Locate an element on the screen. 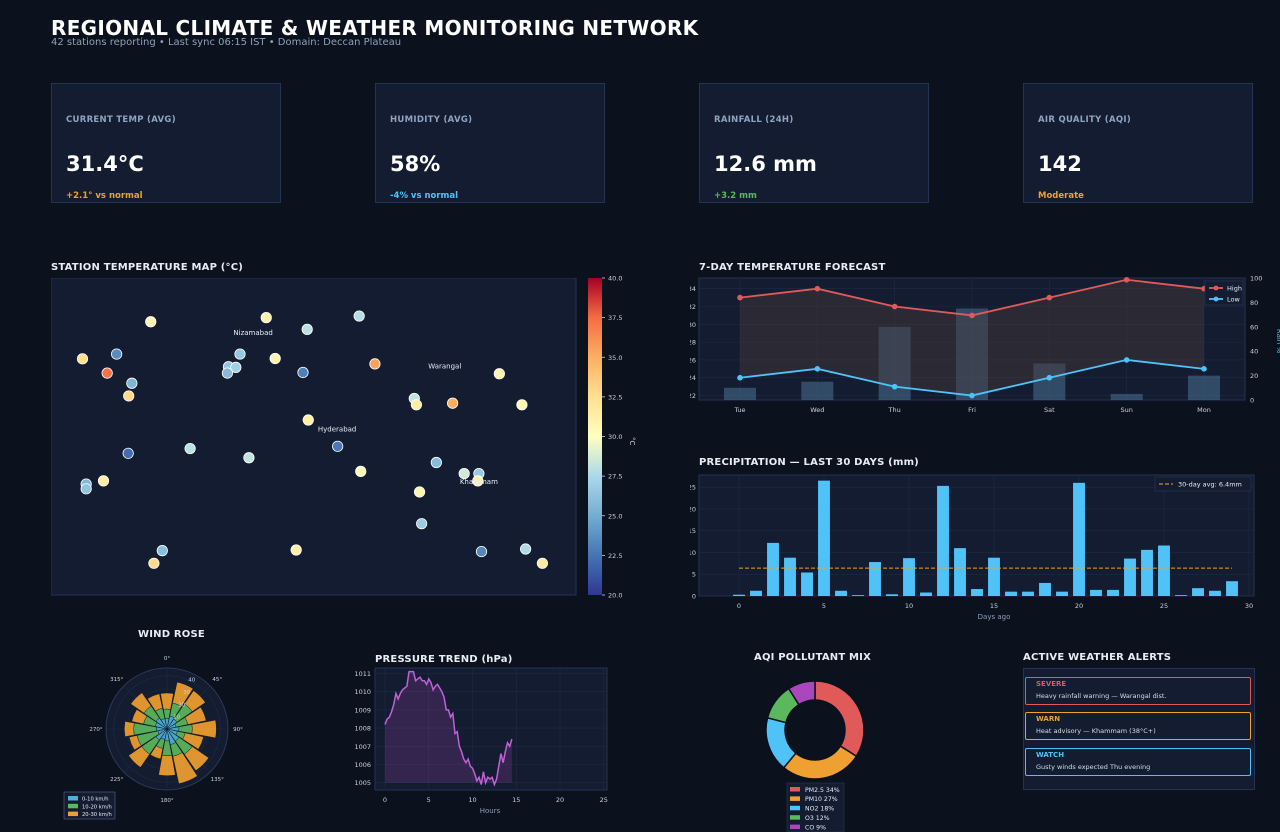 This screenshot has width=1280, height=832. colorbar-tick-label: 40.0 is located at coordinates (615, 279).